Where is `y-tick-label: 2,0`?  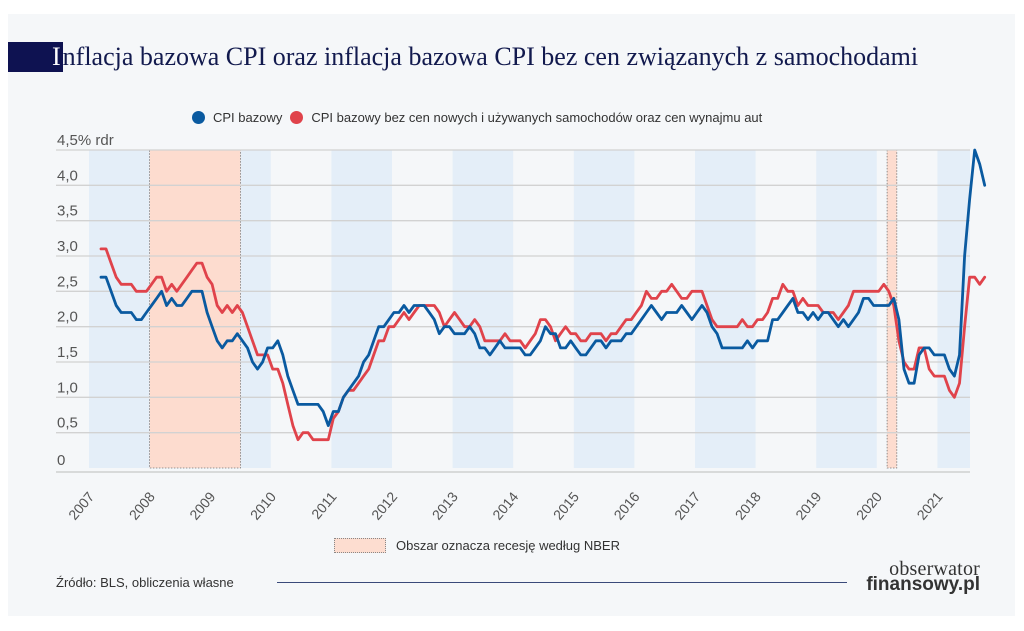 y-tick-label: 2,0 is located at coordinates (67, 317).